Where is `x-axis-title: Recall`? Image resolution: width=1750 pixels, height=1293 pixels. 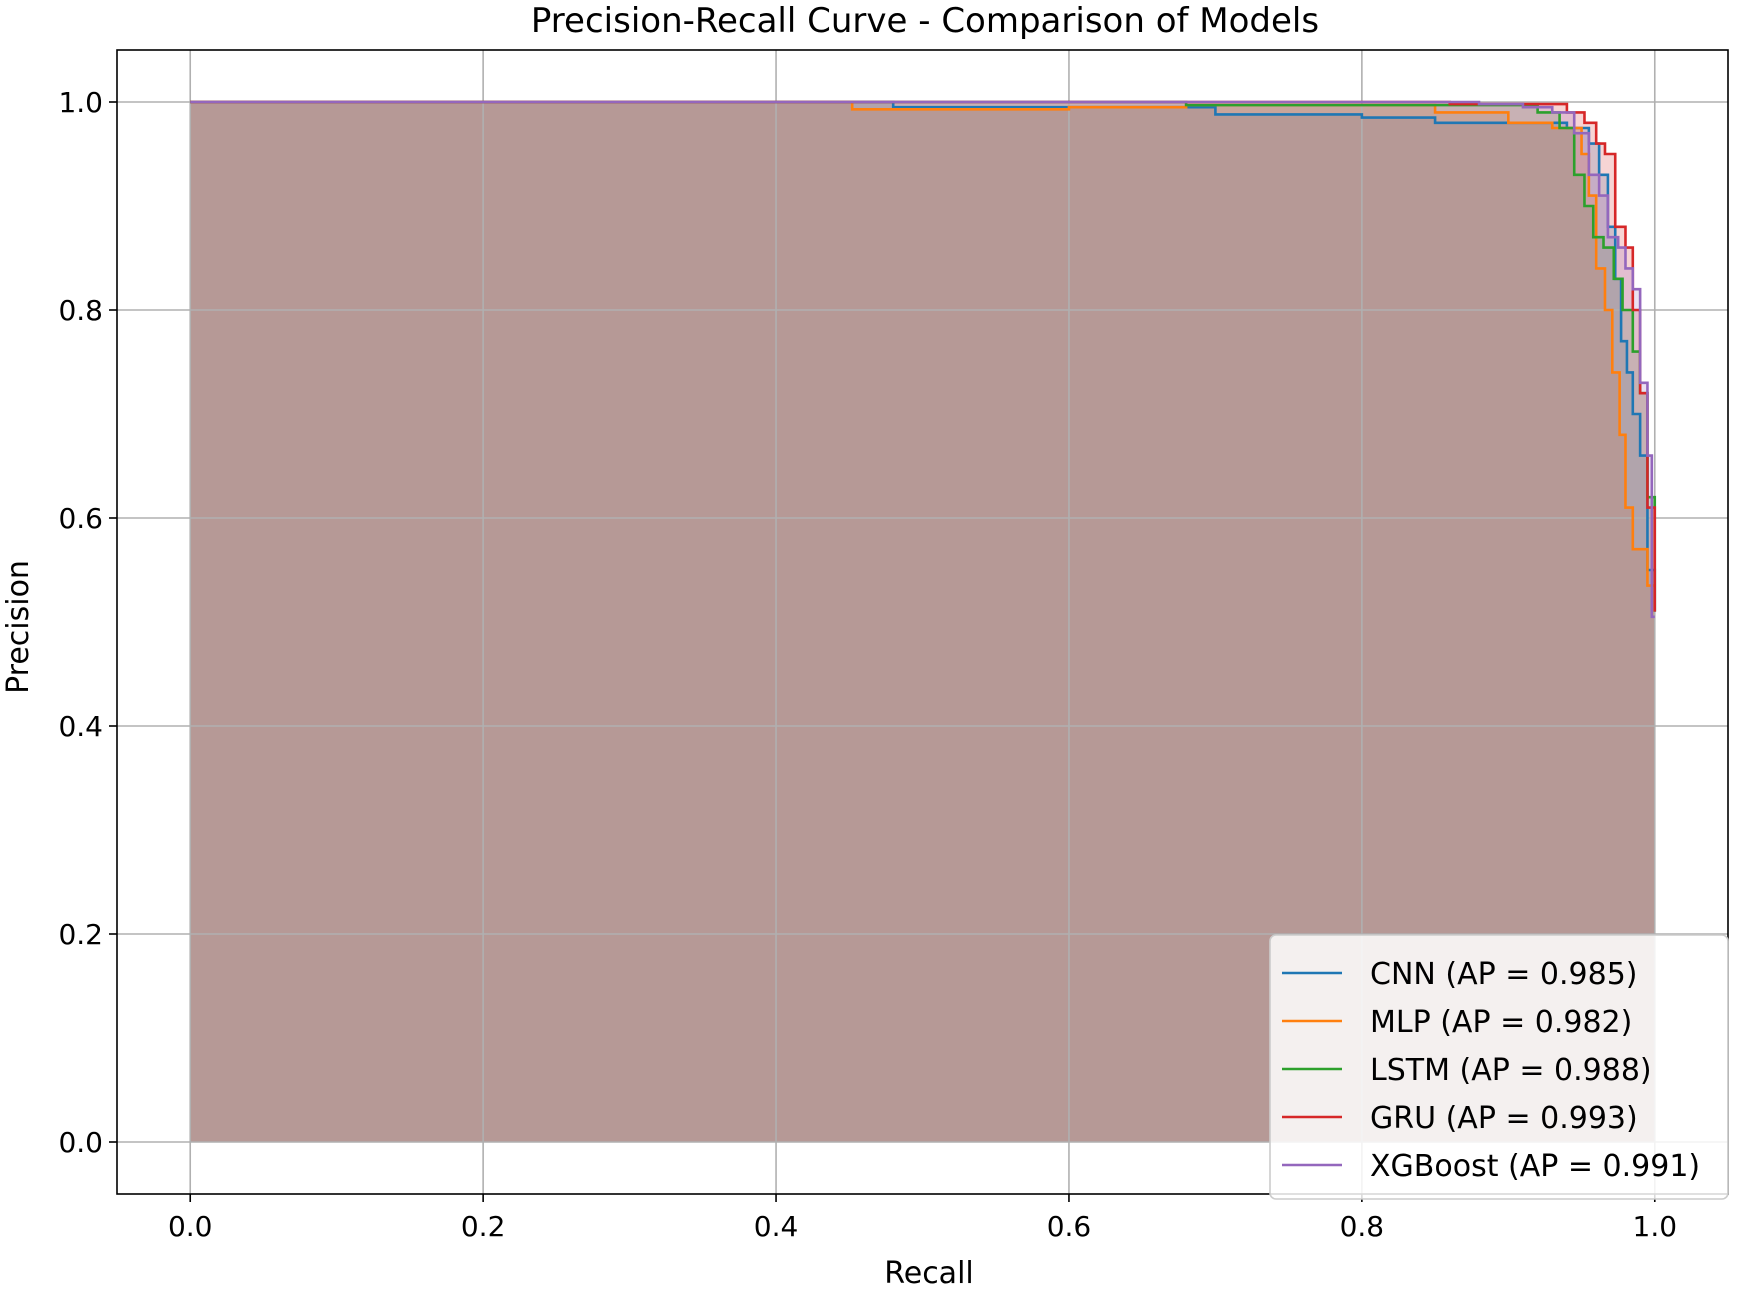 x-axis-title: Recall is located at coordinates (929, 1272).